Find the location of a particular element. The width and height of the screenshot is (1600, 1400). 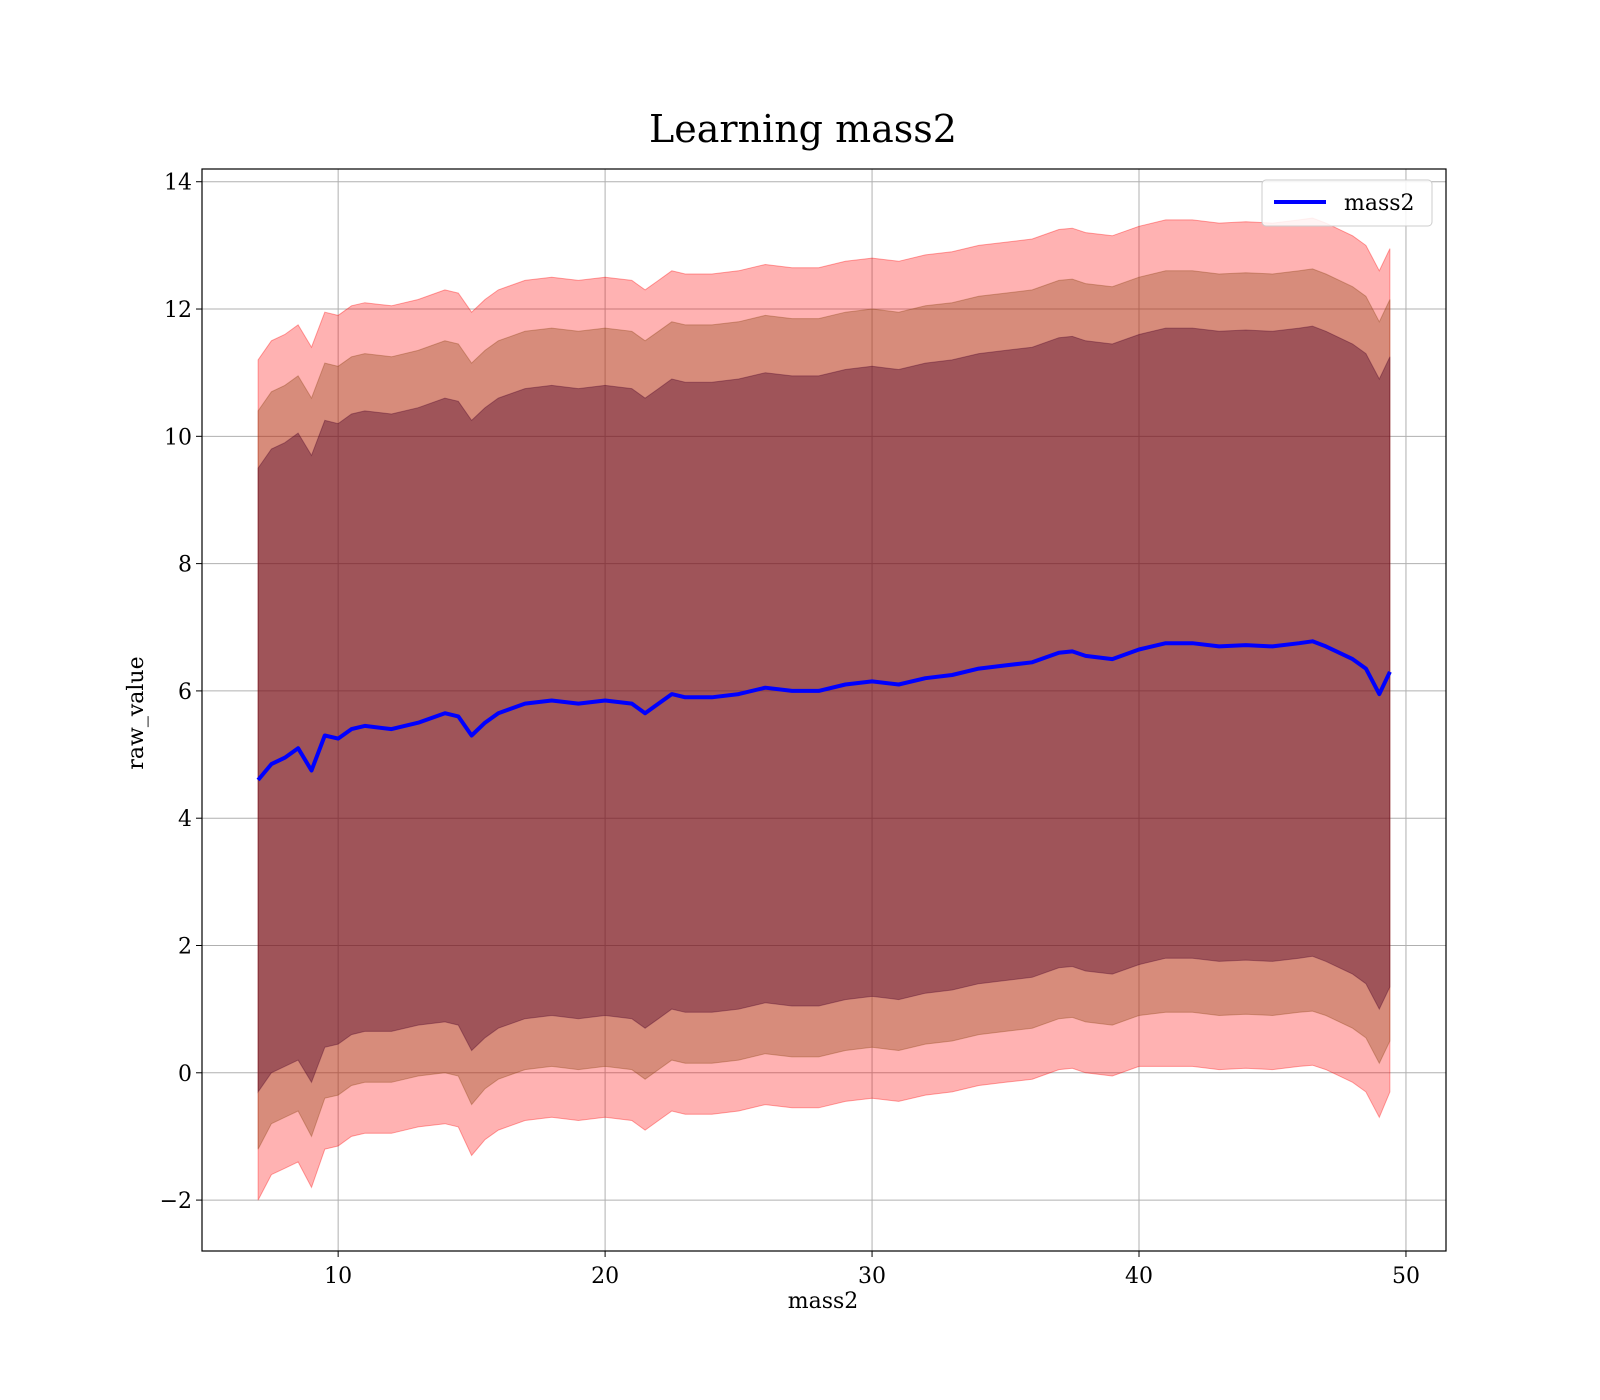

x-tick-label: 20 is located at coordinates (605, 1276).